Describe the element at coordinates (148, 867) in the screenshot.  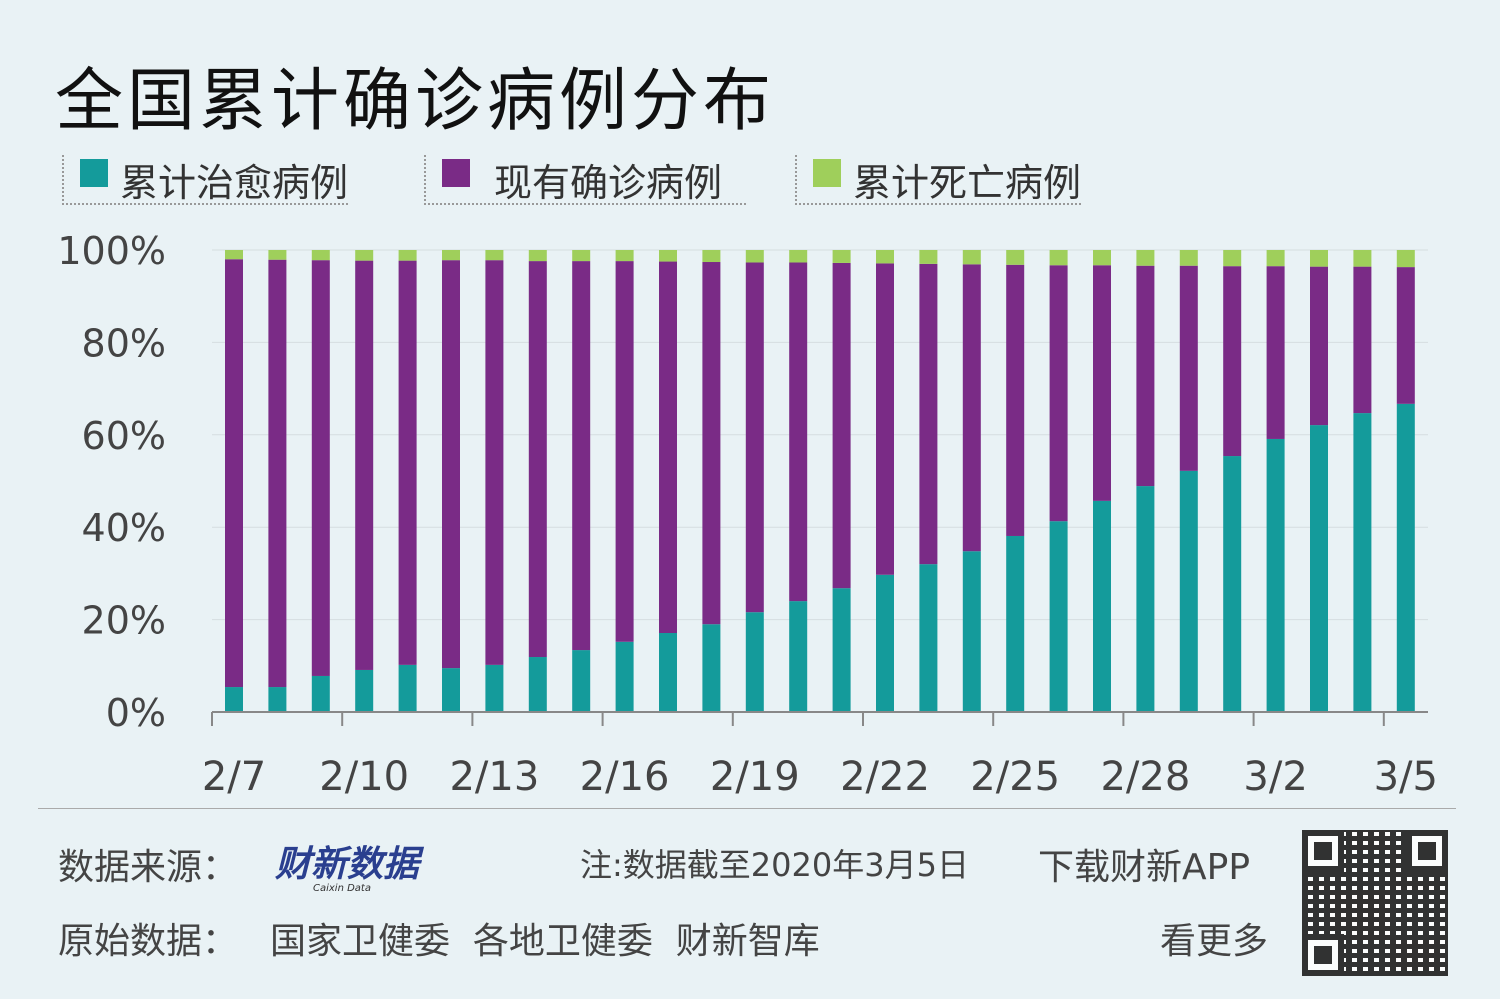
I see `source-label: 数据来源：` at that location.